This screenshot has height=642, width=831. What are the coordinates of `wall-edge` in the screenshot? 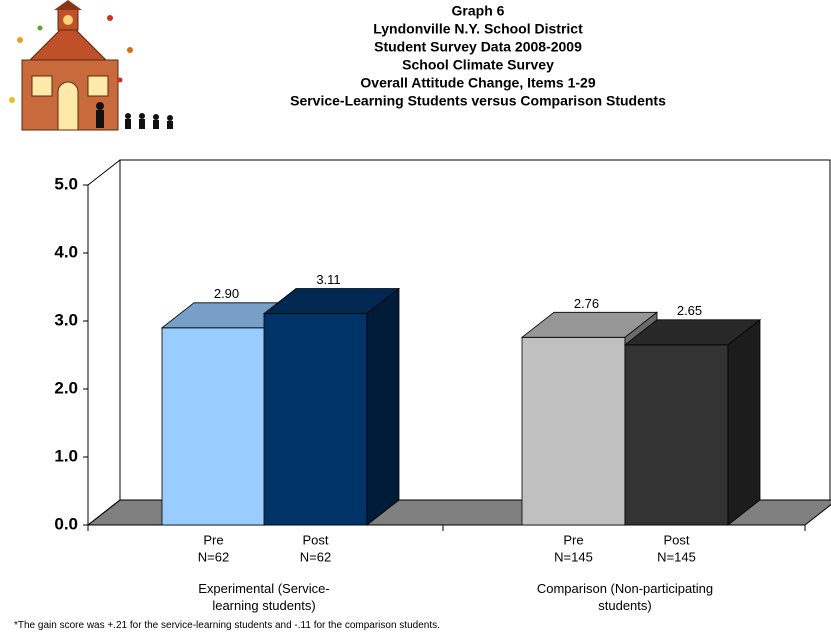 It's located at (104, 172).